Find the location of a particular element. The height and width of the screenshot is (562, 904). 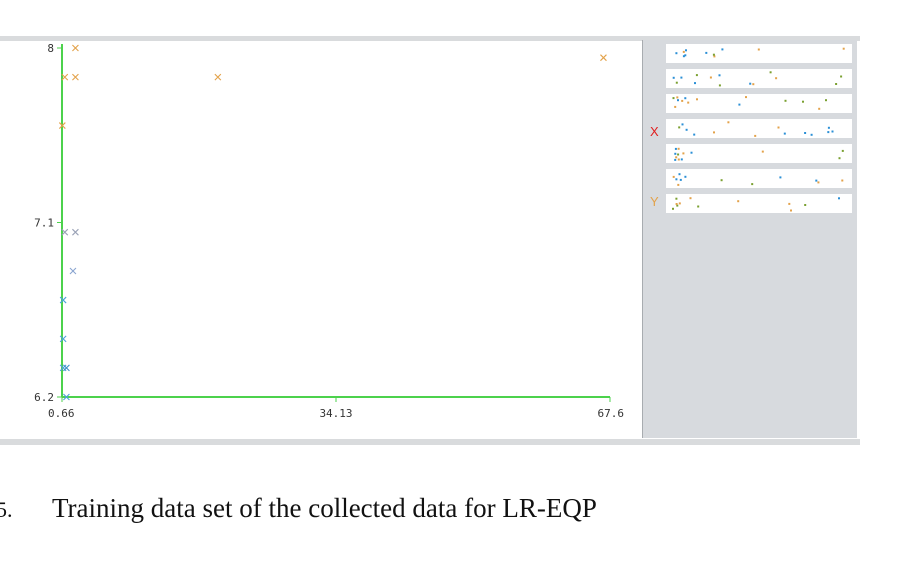

y-attribute-label: Y is located at coordinates (654, 201).